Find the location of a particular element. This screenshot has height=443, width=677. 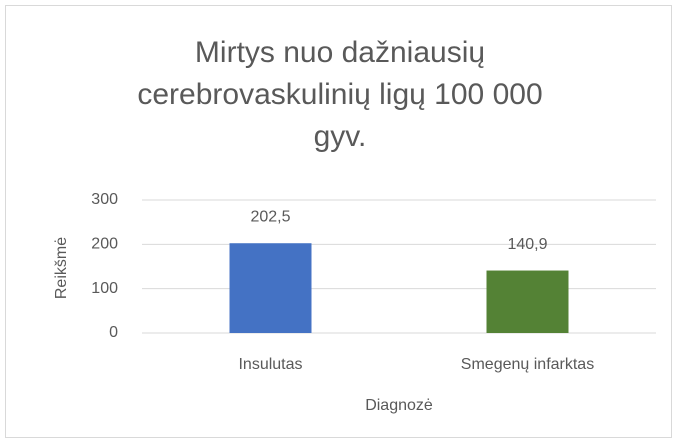

y-tick-label: 200 is located at coordinates (104, 244).